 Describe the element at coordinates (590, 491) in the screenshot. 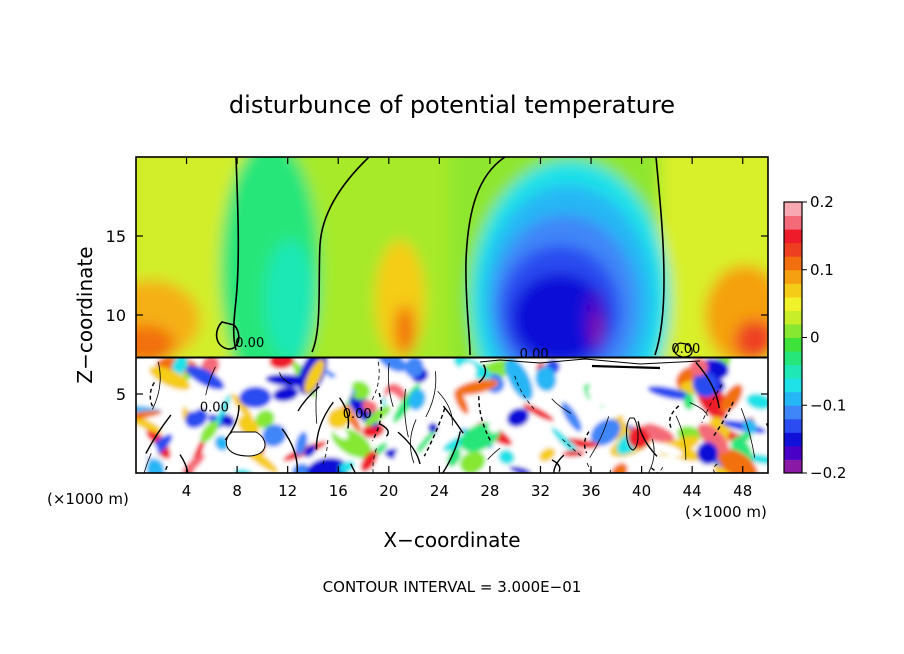

I see `x-tick-label: 36` at that location.